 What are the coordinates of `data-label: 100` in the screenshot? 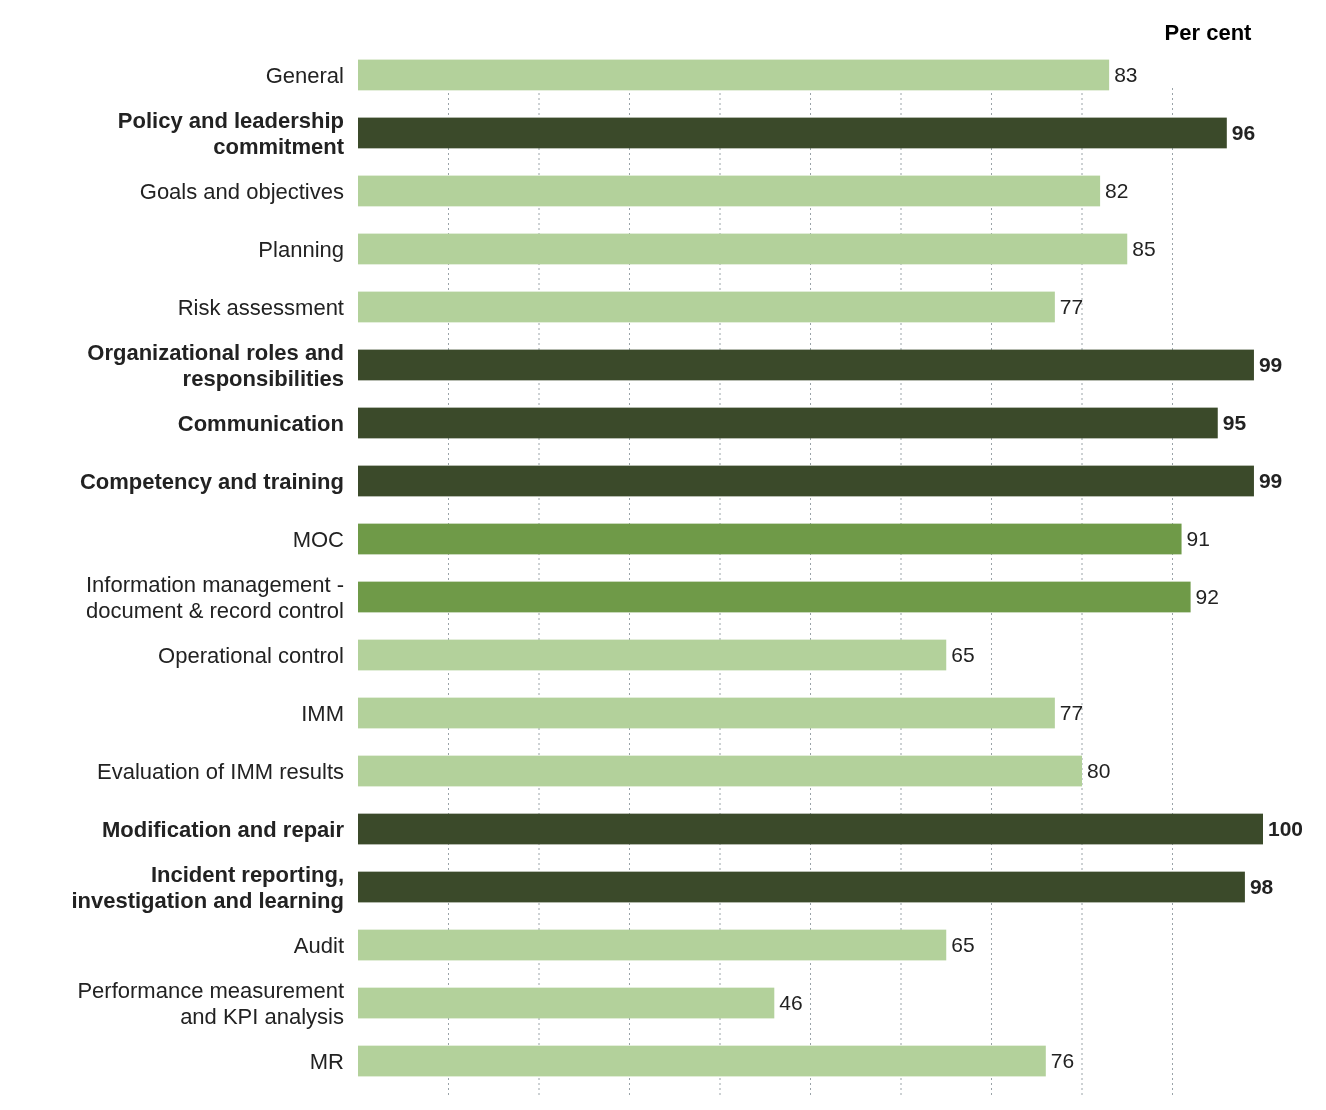 It's located at (1286, 829).